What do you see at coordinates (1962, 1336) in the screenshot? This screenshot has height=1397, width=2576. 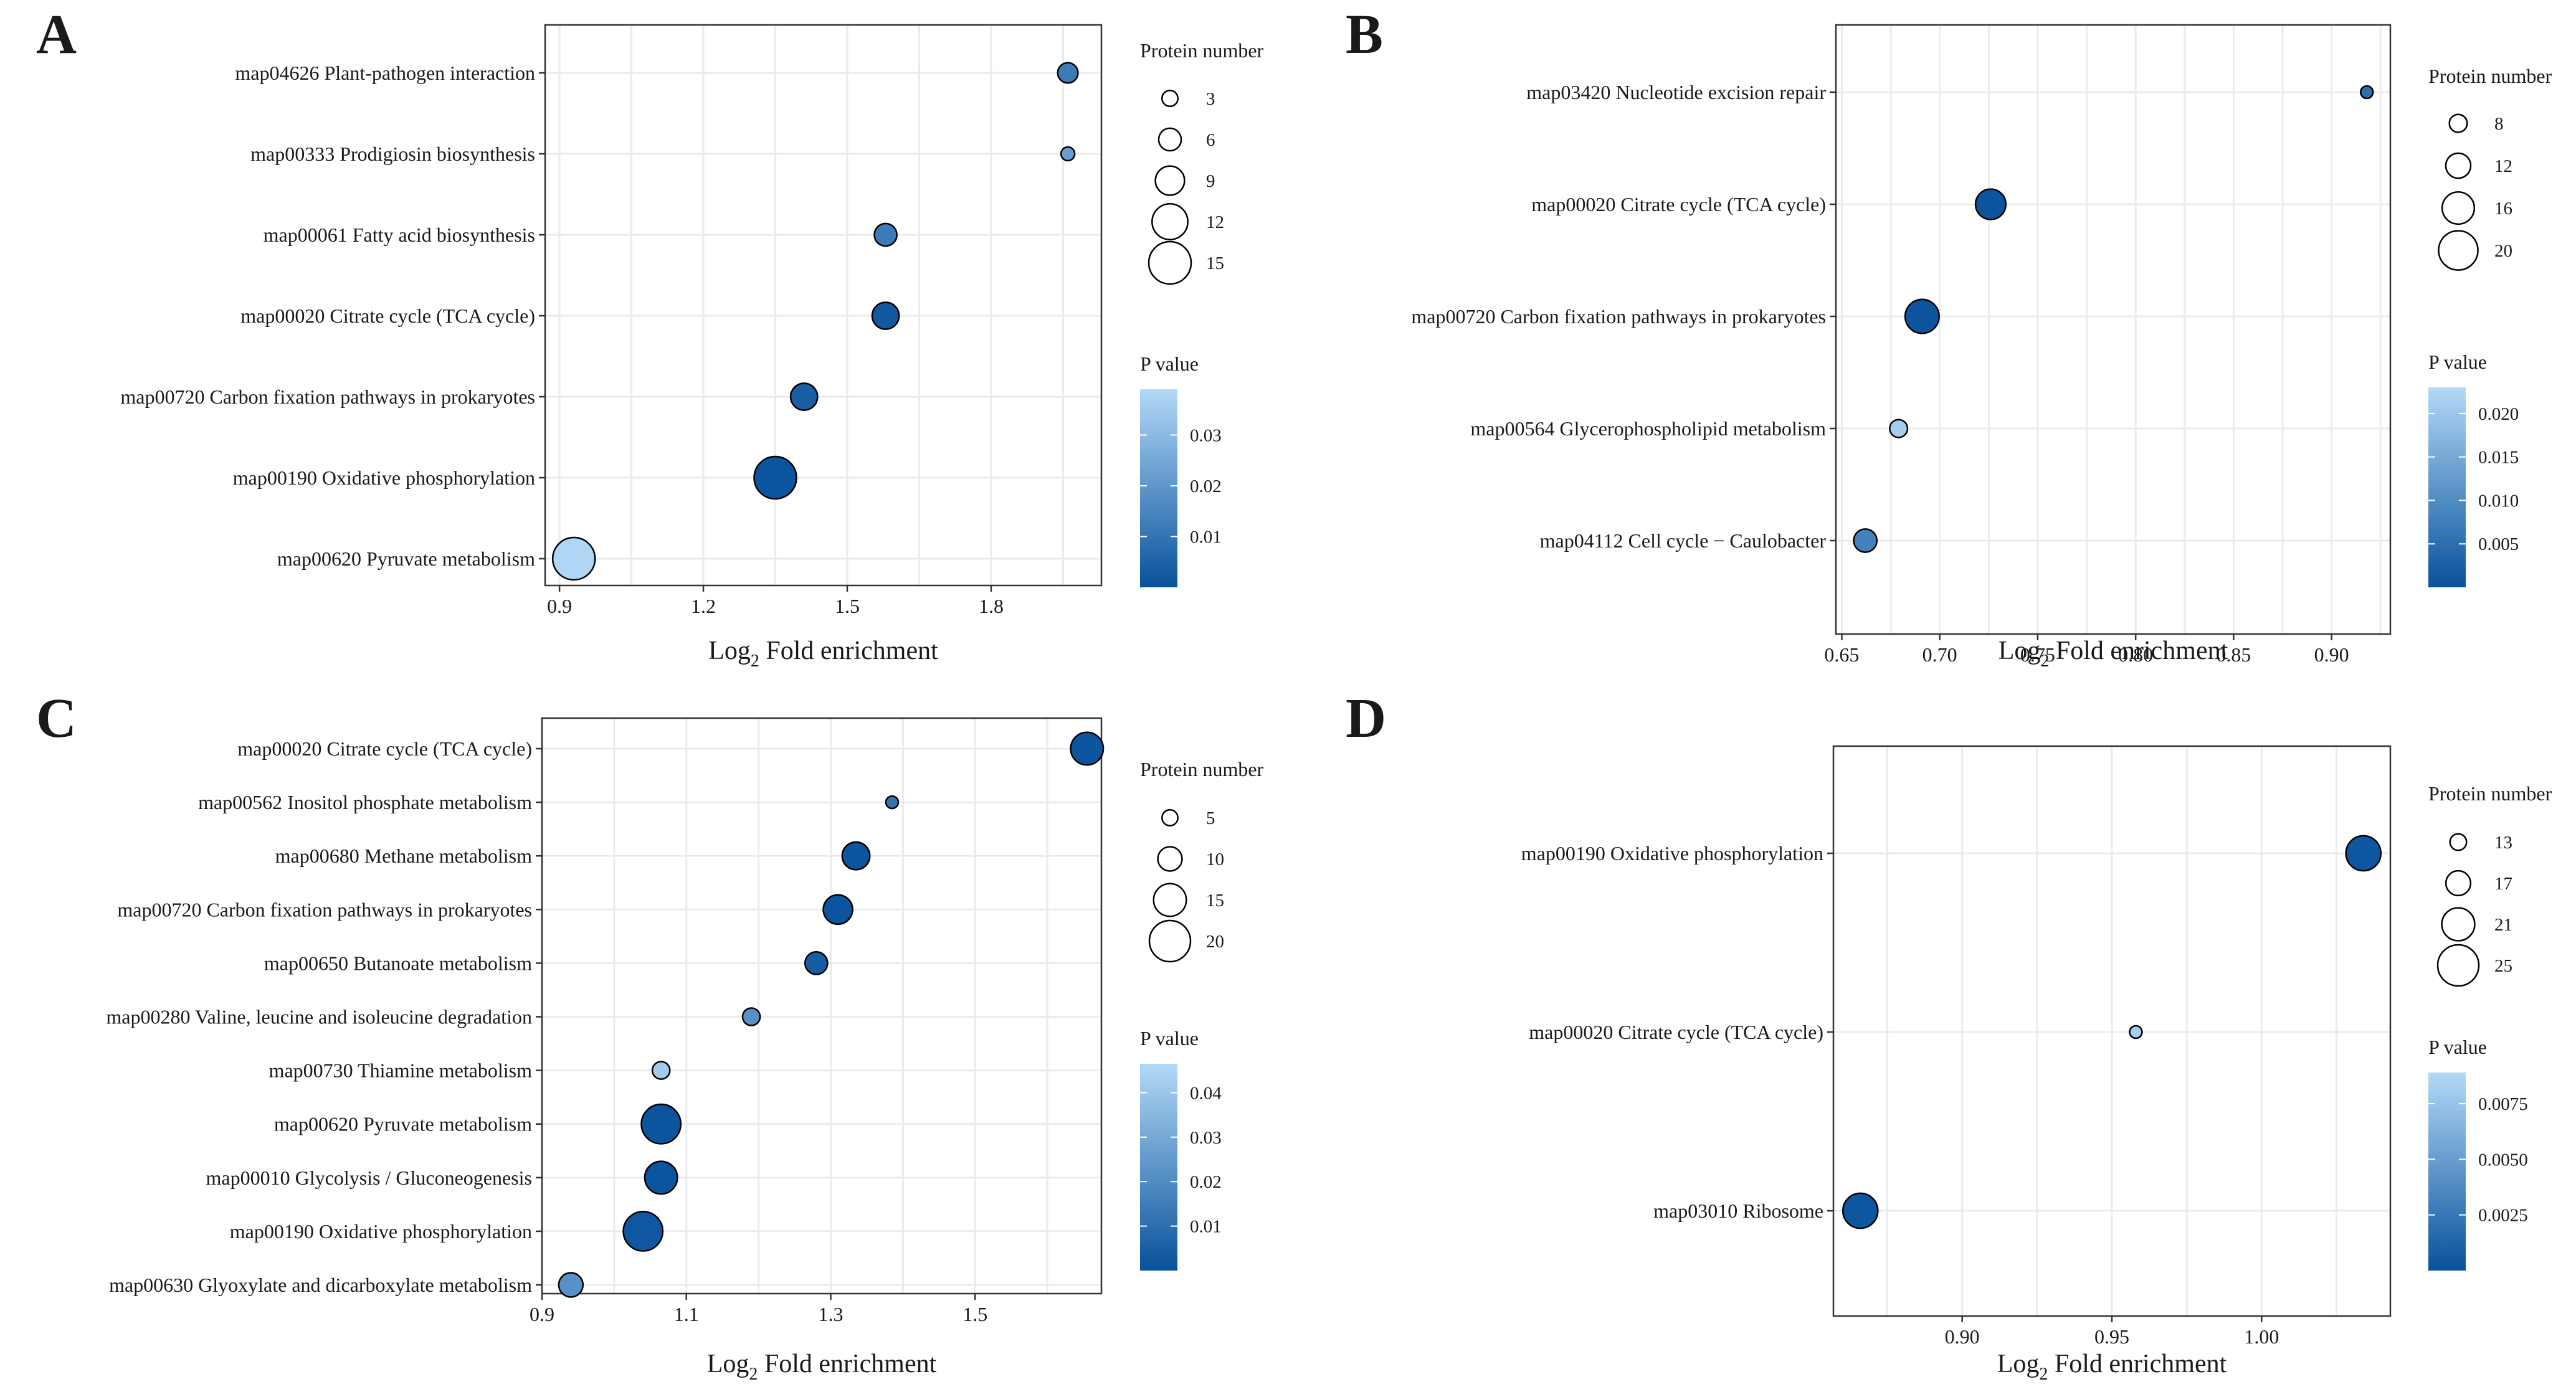 I see `x-tick-label: 0.90` at bounding box center [1962, 1336].